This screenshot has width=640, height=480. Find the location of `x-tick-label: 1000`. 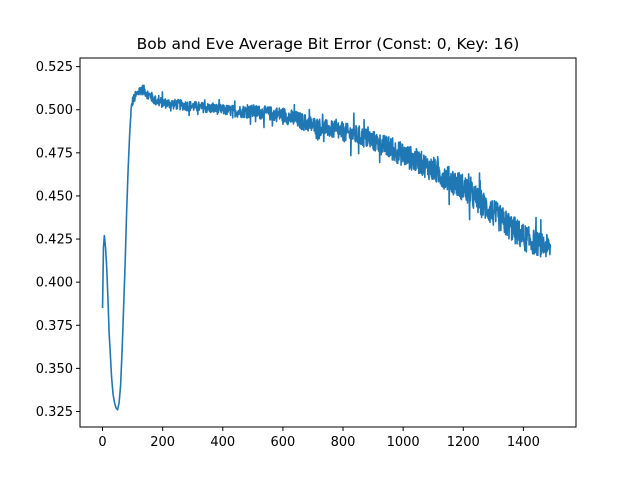

x-tick-label: 1000 is located at coordinates (403, 442).